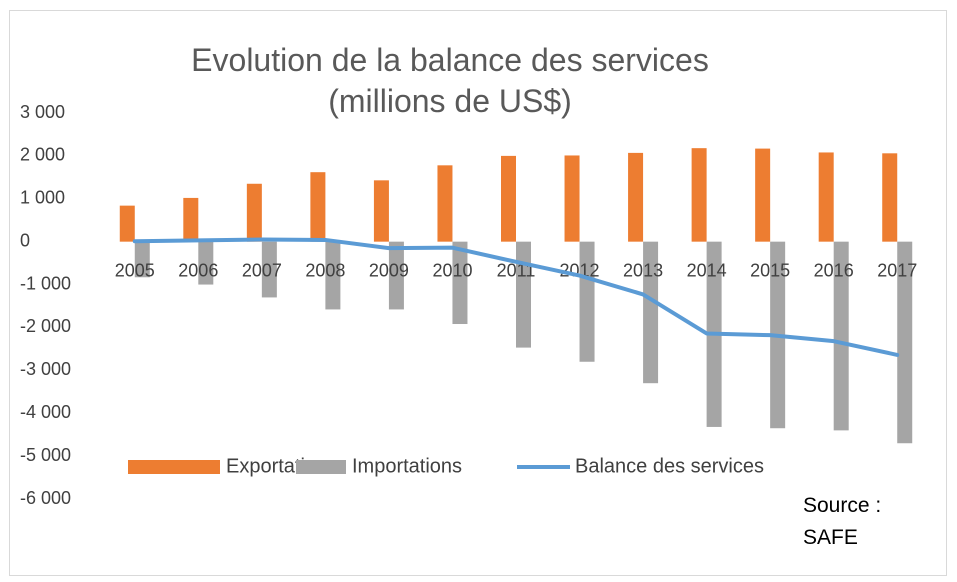  What do you see at coordinates (25, 240) in the screenshot?
I see `y-tick-label: 0` at bounding box center [25, 240].